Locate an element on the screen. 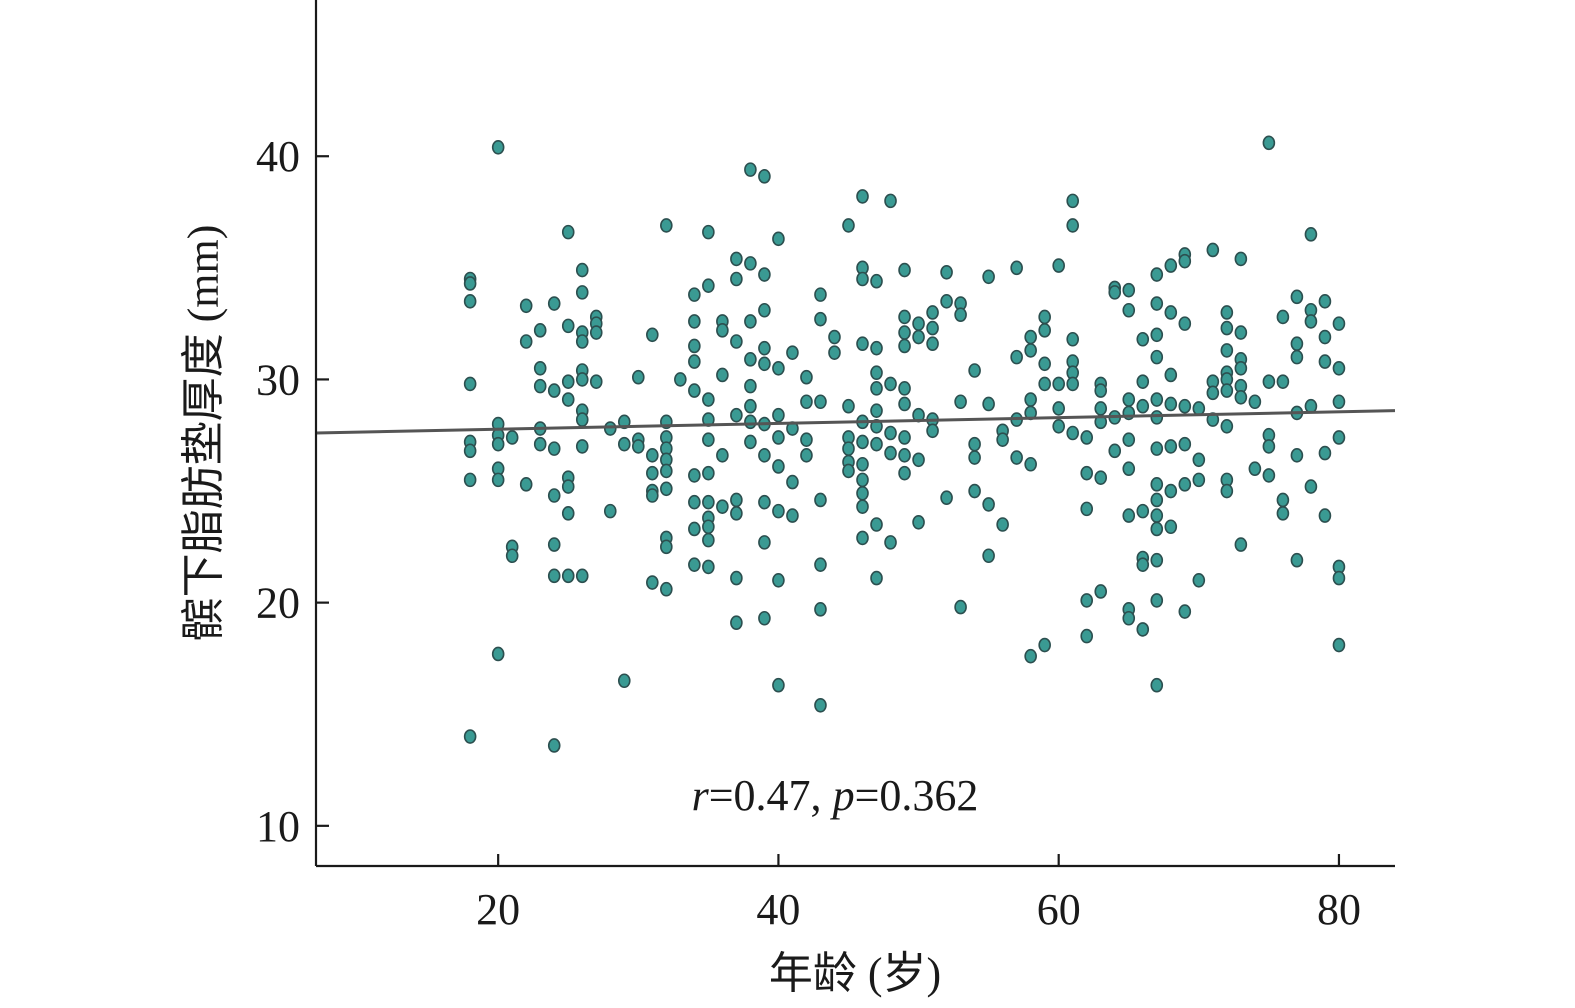 This screenshot has height=1008, width=1575. r-value: =0.47, is located at coordinates (771, 795).